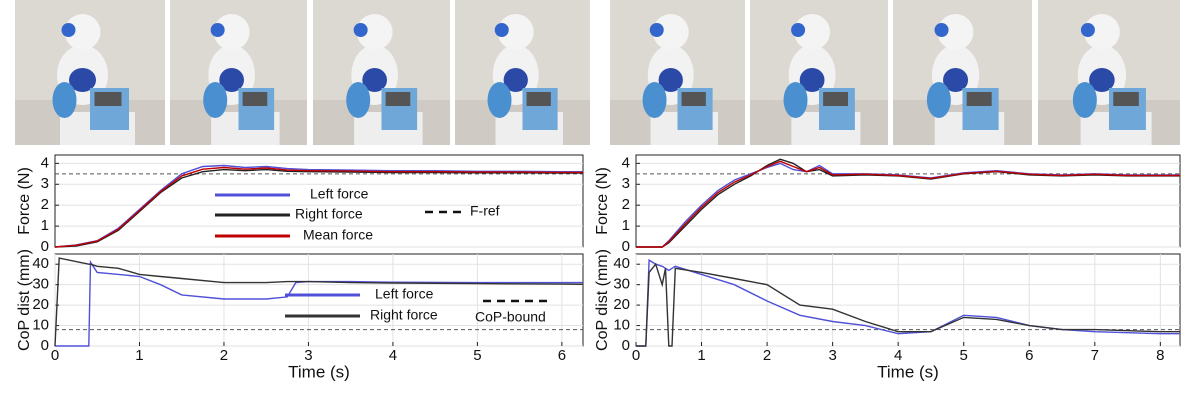 This screenshot has height=396, width=1196. Describe the element at coordinates (898, 355) in the screenshot. I see `x-tick-label: 4` at that location.